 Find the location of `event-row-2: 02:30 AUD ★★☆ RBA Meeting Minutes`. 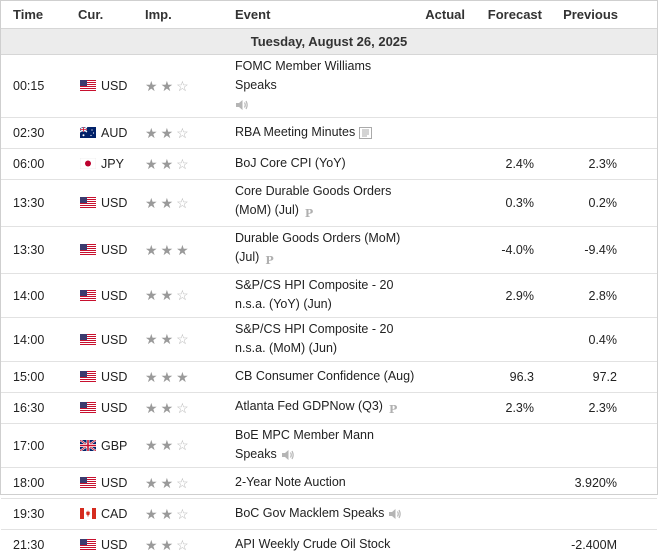

event-row-2: 02:30 AUD ★★☆ RBA Meeting Minutes is located at coordinates (329, 133).